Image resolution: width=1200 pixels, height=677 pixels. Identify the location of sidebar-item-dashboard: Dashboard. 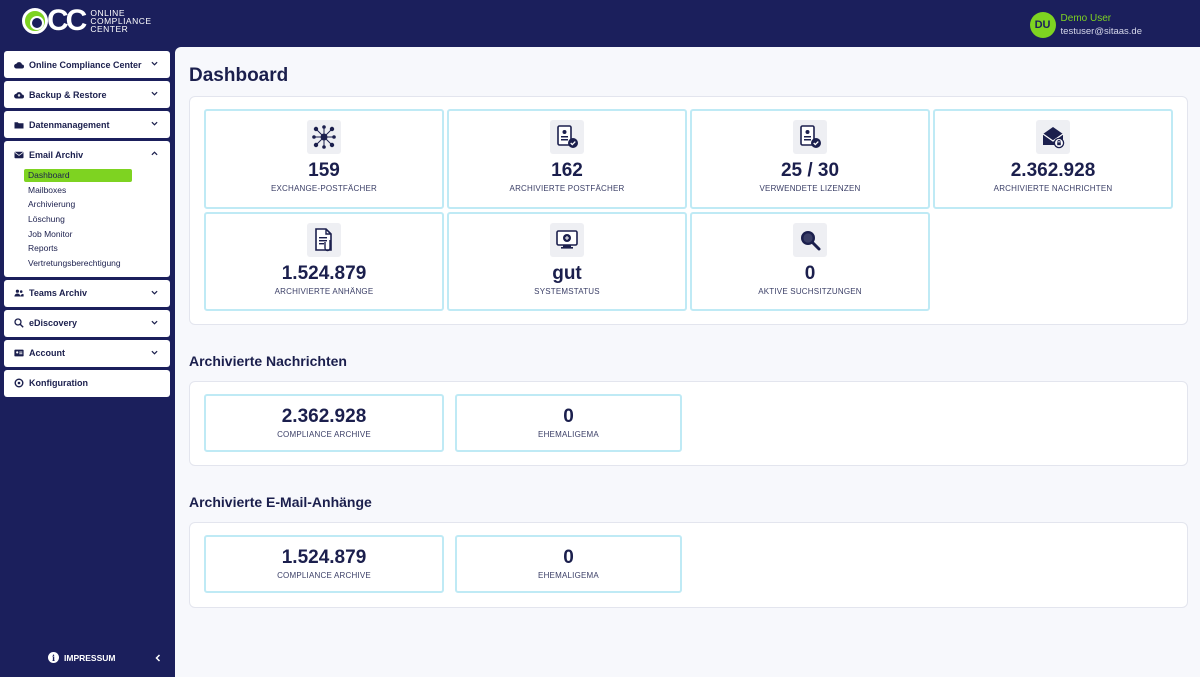
(87, 175).